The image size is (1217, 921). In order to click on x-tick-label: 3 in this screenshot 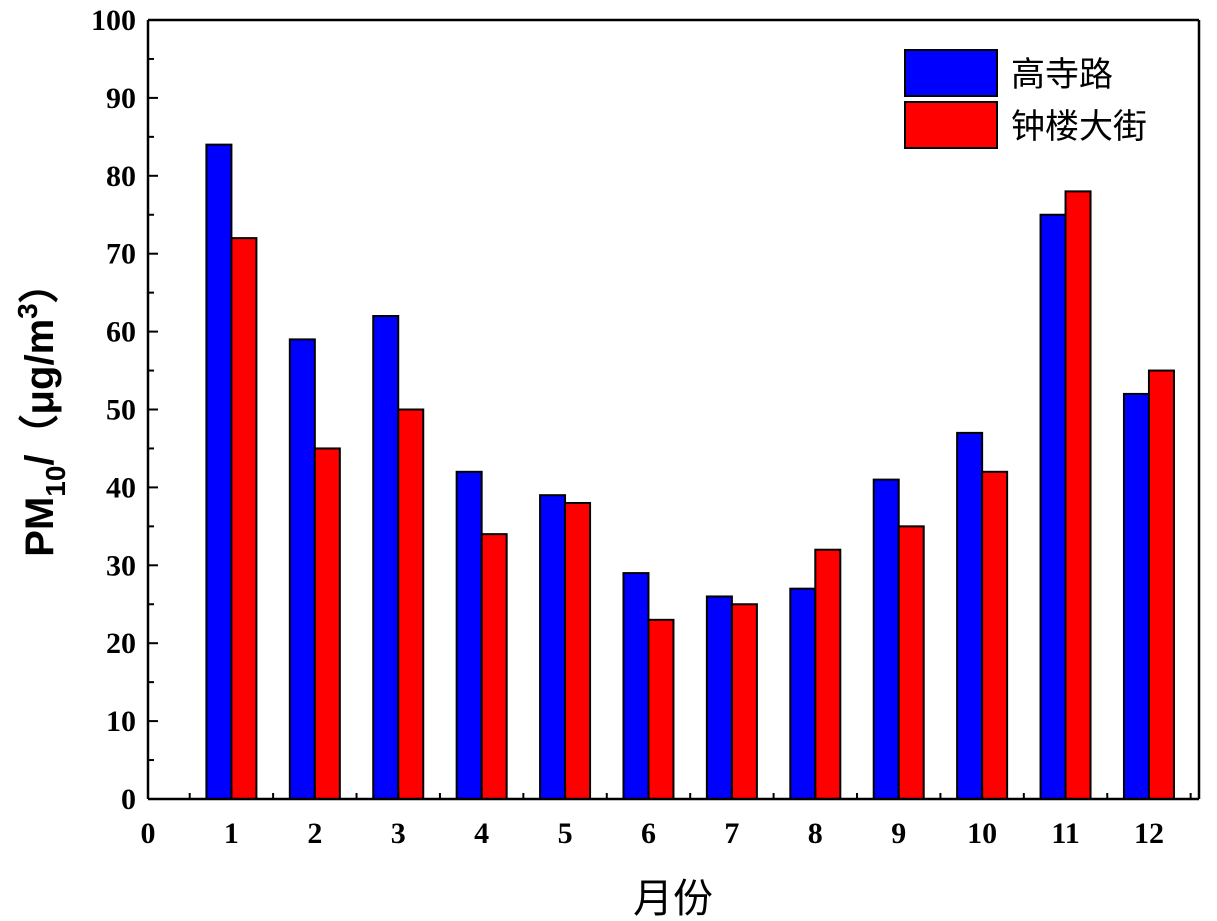, I will do `click(398, 833)`.